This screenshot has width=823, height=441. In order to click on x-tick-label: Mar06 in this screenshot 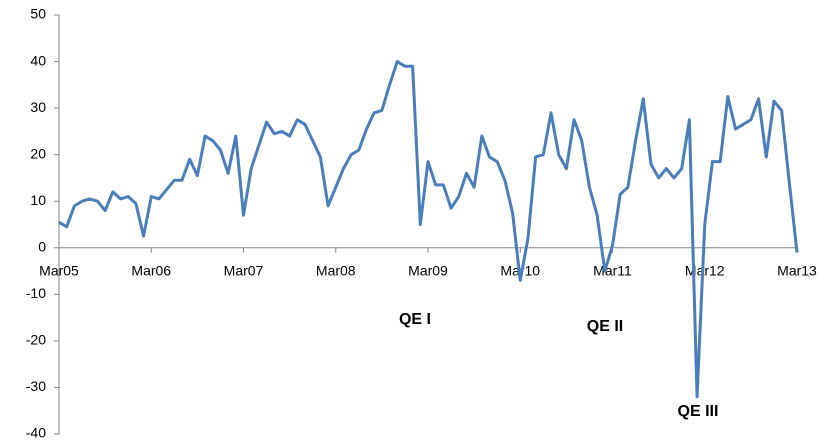, I will do `click(151, 270)`.